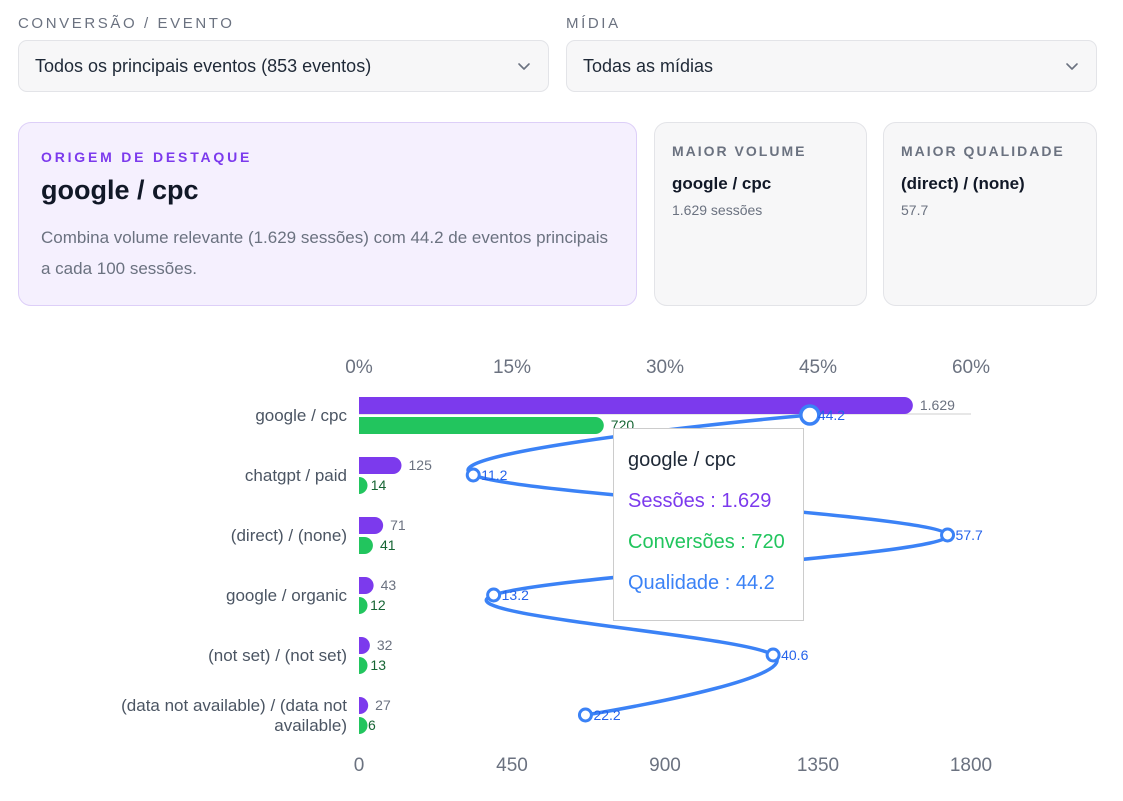  Describe the element at coordinates (665, 367) in the screenshot. I see `top-axis-tick-label: 30%` at that location.